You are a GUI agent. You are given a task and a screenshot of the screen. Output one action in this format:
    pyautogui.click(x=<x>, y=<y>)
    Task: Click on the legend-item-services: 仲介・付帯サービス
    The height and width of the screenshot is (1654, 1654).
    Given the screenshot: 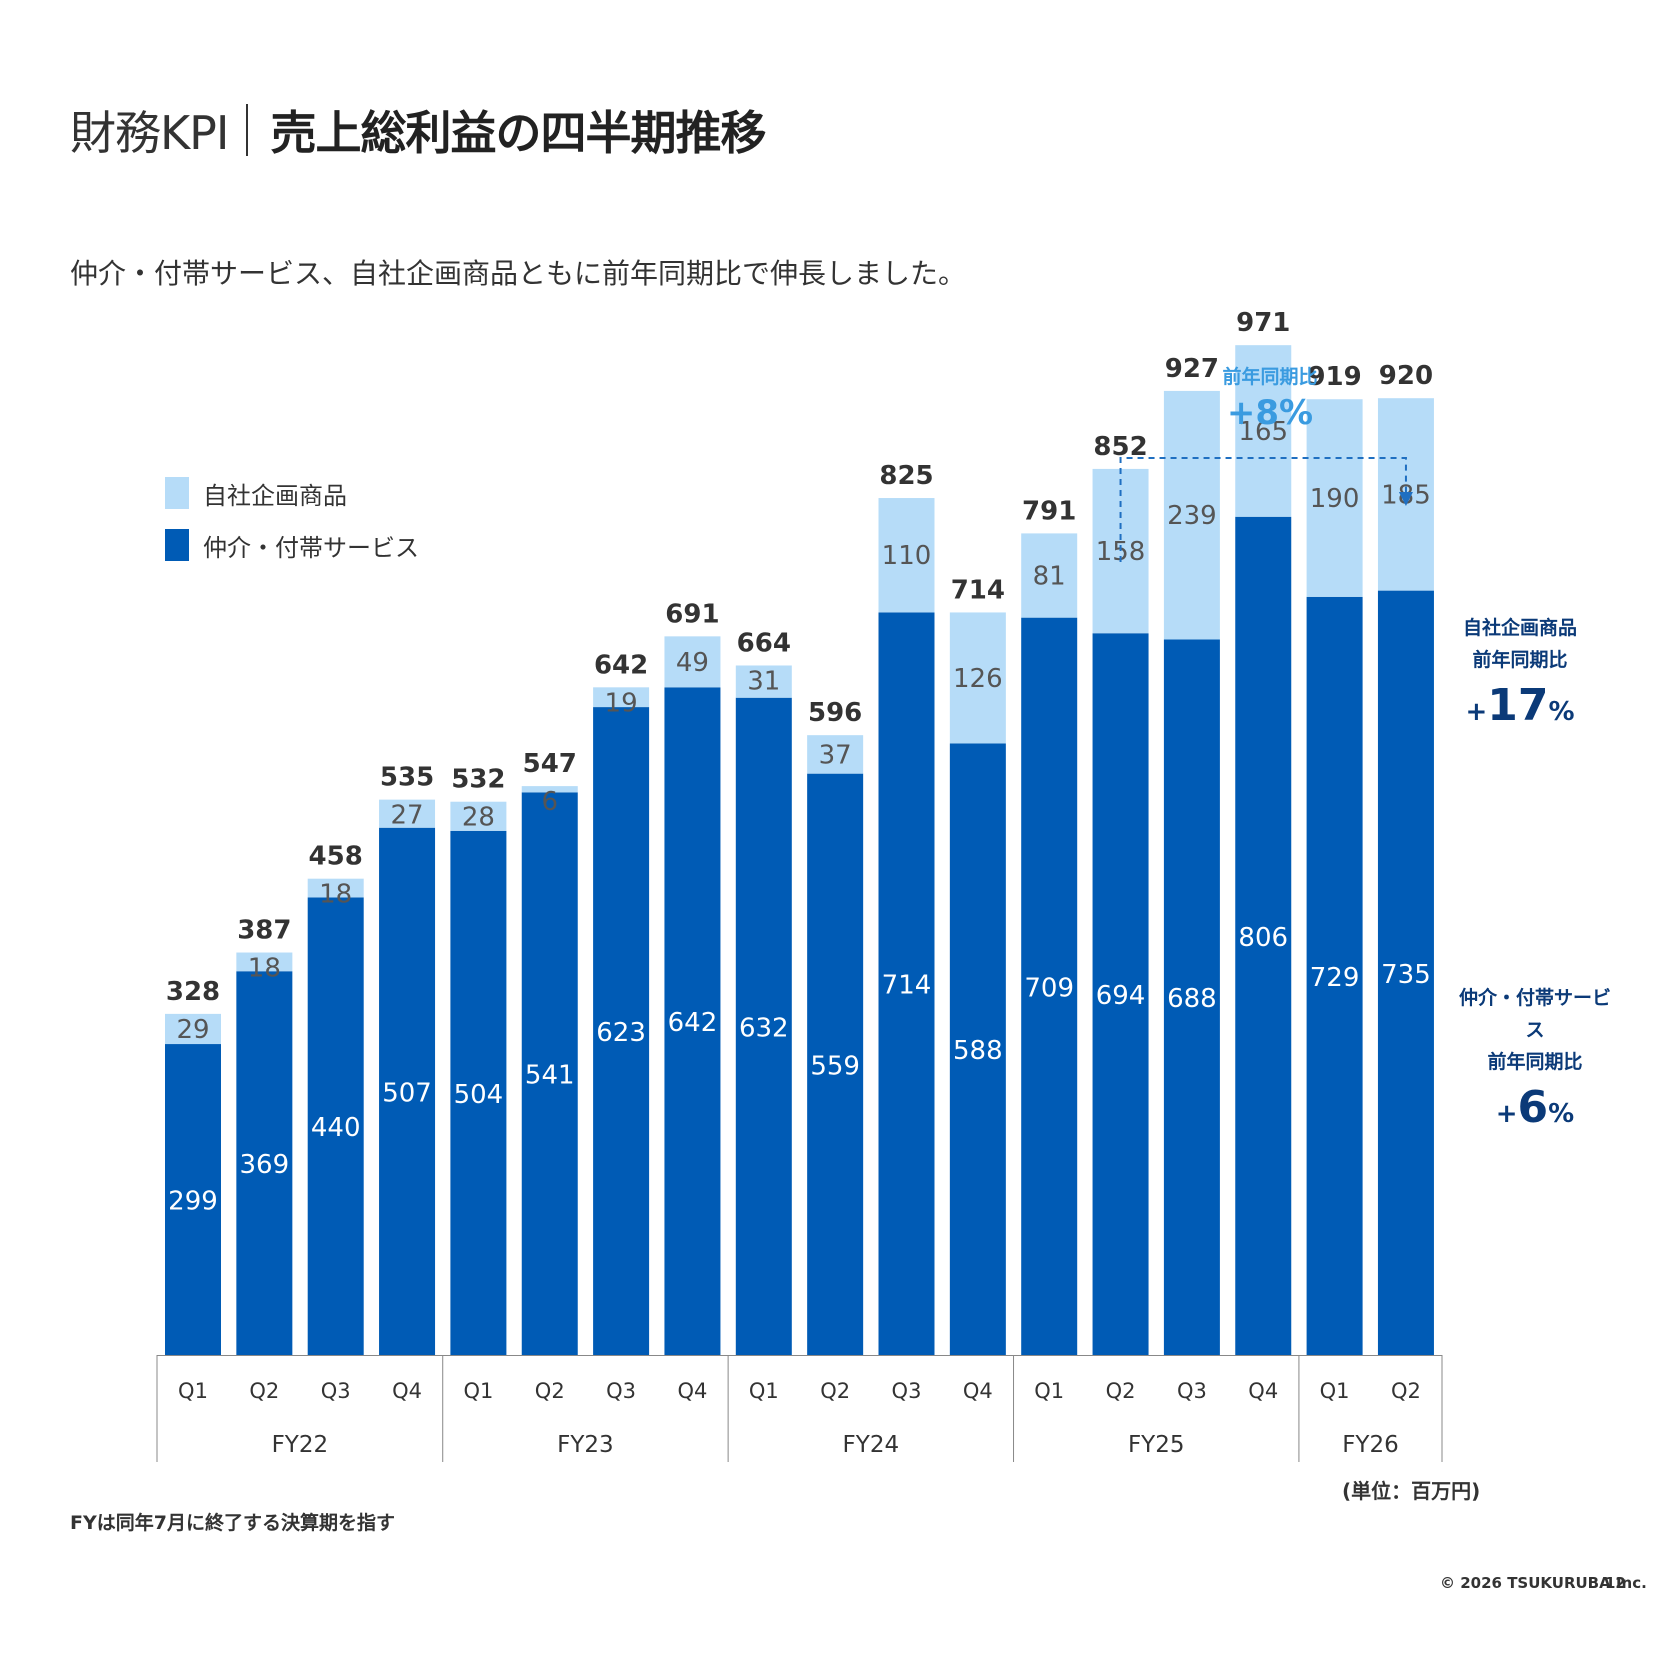 What is the action you would take?
    pyautogui.click(x=292, y=545)
    